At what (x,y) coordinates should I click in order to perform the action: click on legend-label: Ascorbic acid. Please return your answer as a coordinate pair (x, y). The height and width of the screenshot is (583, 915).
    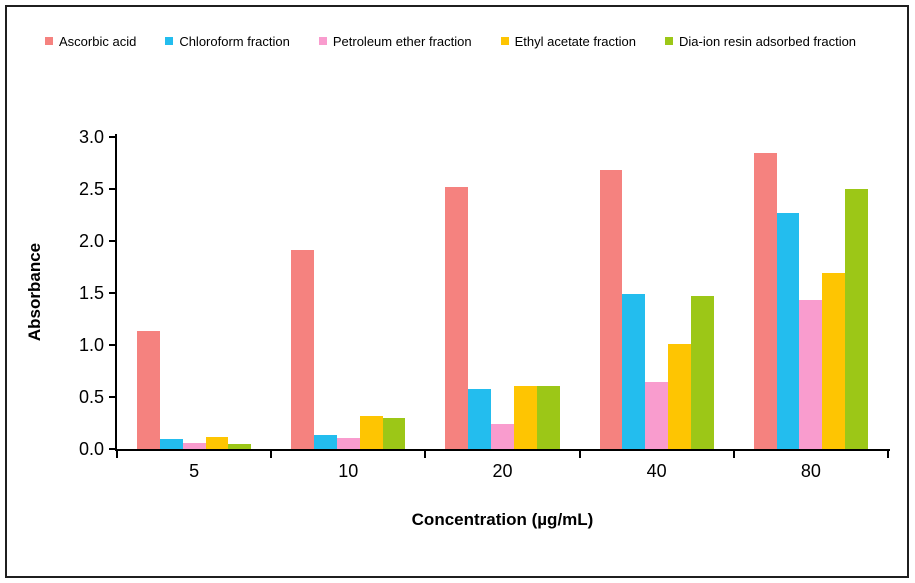
    Looking at the image, I should click on (98, 41).